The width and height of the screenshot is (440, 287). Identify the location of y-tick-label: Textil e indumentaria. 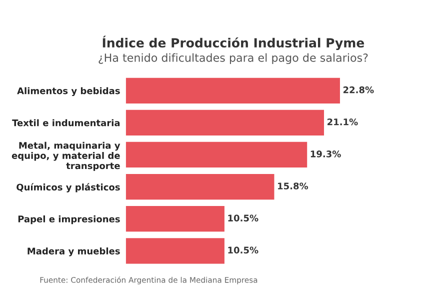
(66, 122).